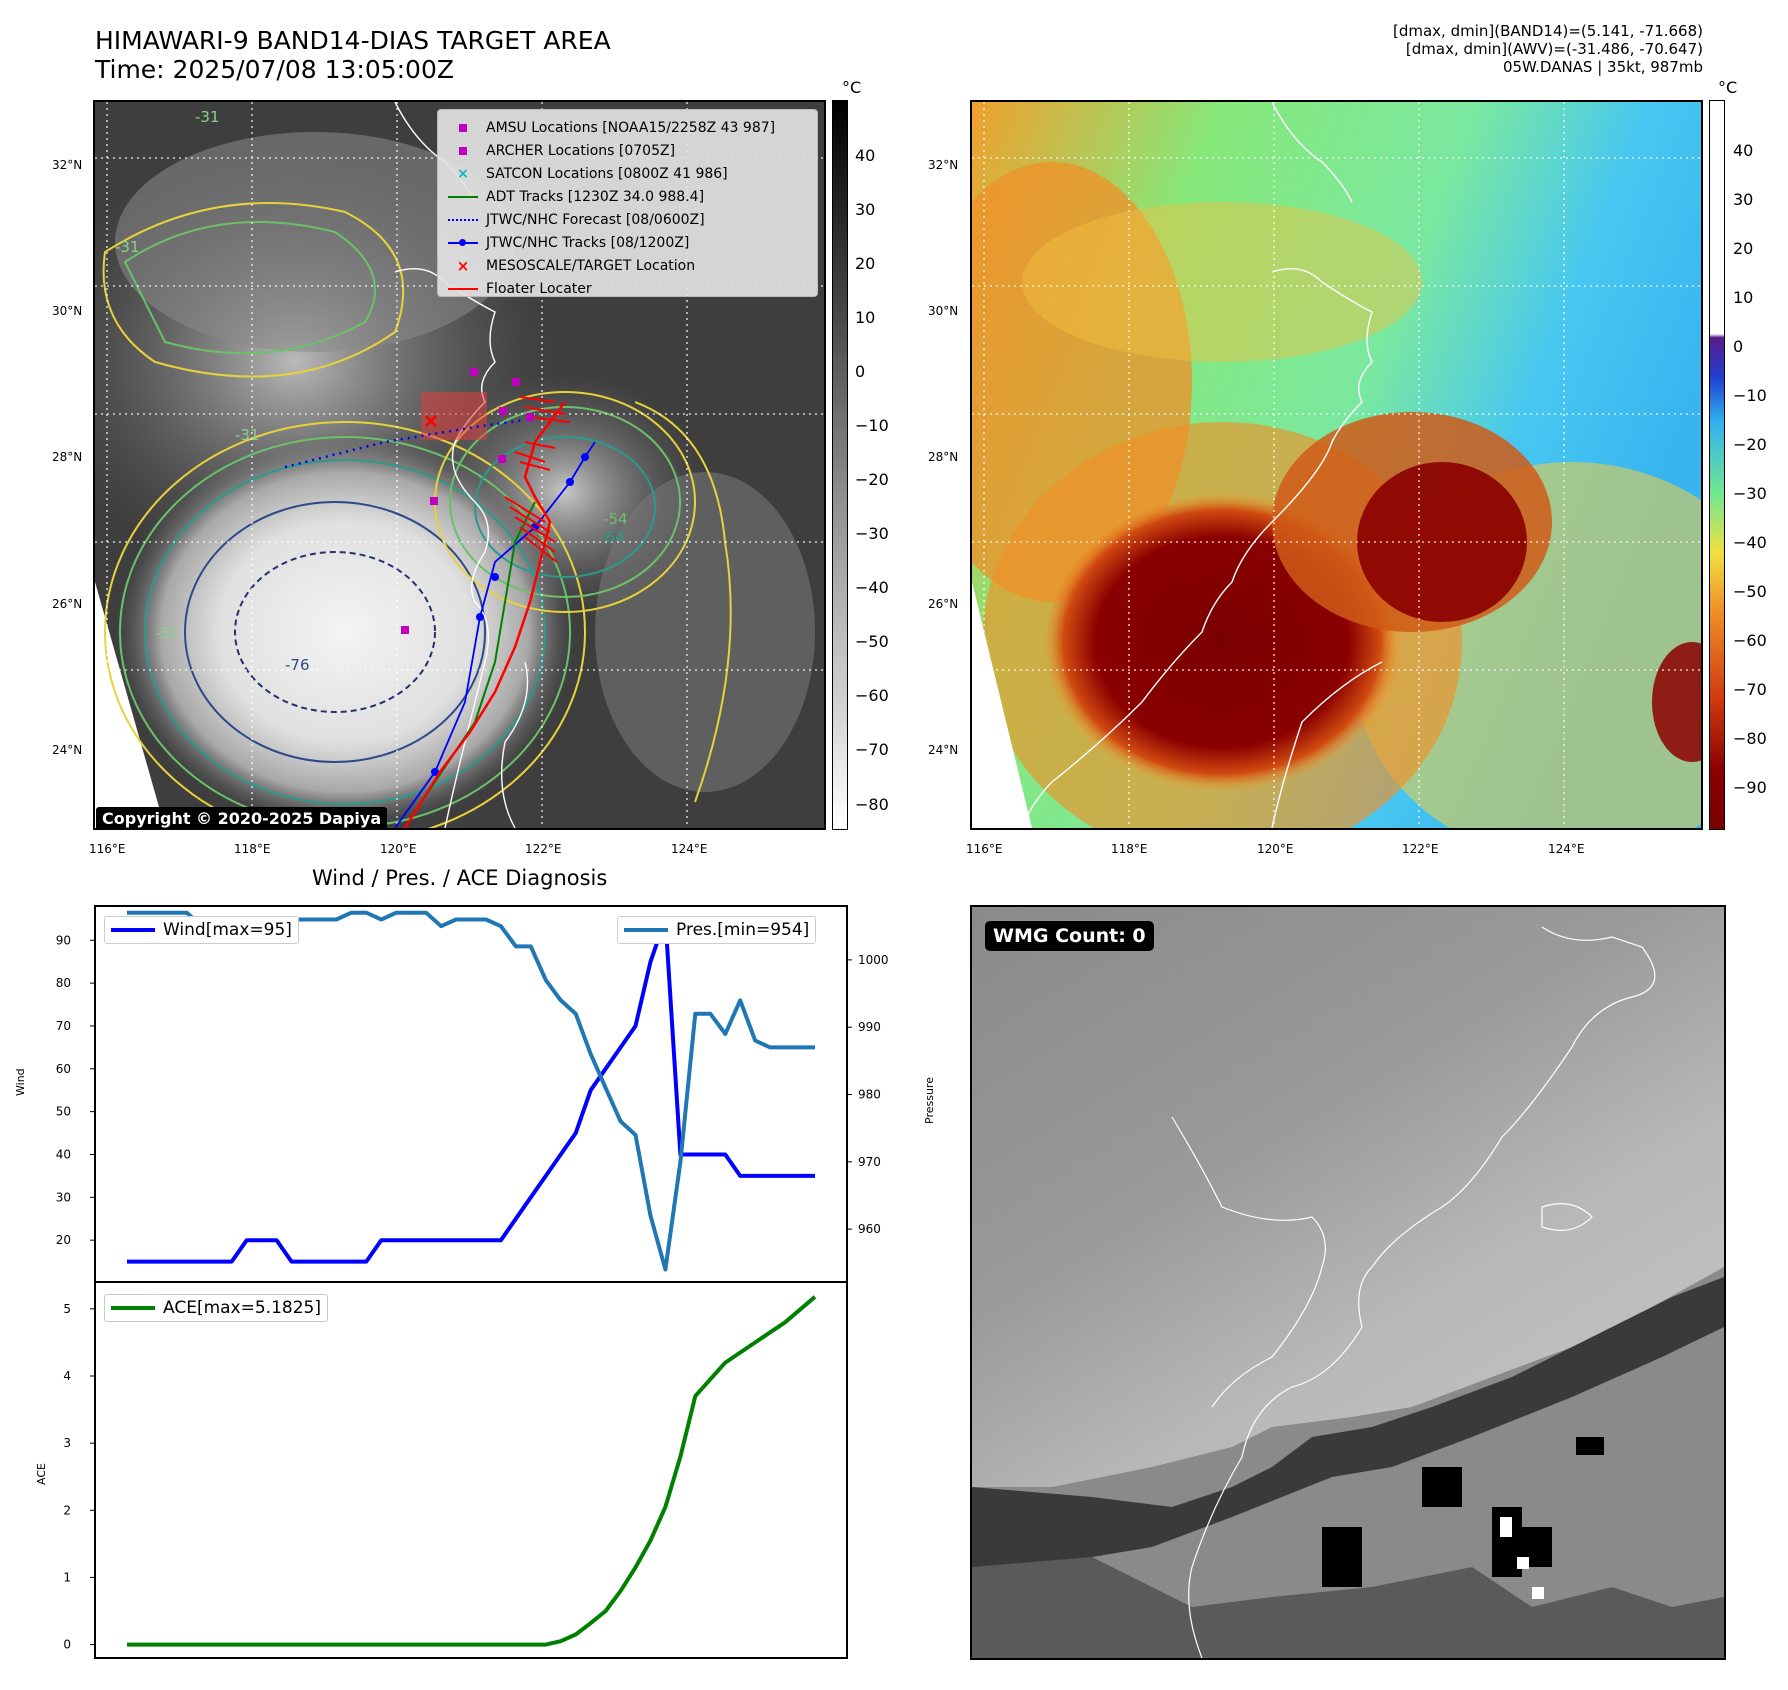  What do you see at coordinates (869, 1027) in the screenshot?
I see `y2-tick-label: 990` at bounding box center [869, 1027].